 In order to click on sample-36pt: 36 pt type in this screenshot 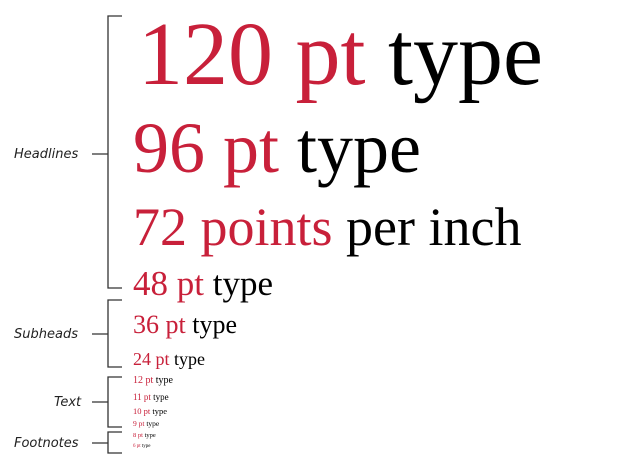, I will do `click(185, 325)`.